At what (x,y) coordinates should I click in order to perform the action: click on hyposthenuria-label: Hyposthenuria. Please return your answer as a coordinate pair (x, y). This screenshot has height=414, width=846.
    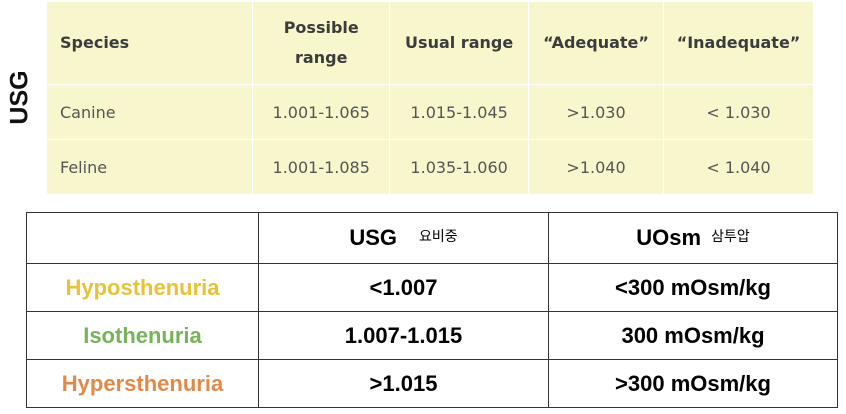
    Looking at the image, I should click on (142, 287).